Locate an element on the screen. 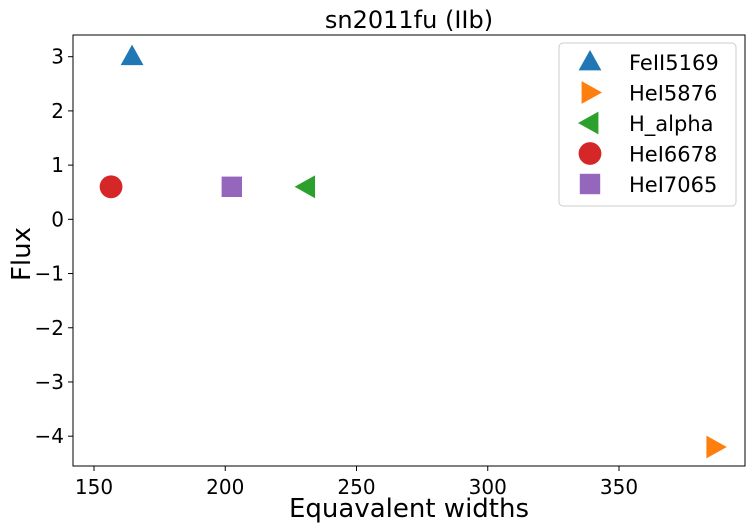 The image size is (754, 530). y-axis-title: Flux is located at coordinates (22, 254).